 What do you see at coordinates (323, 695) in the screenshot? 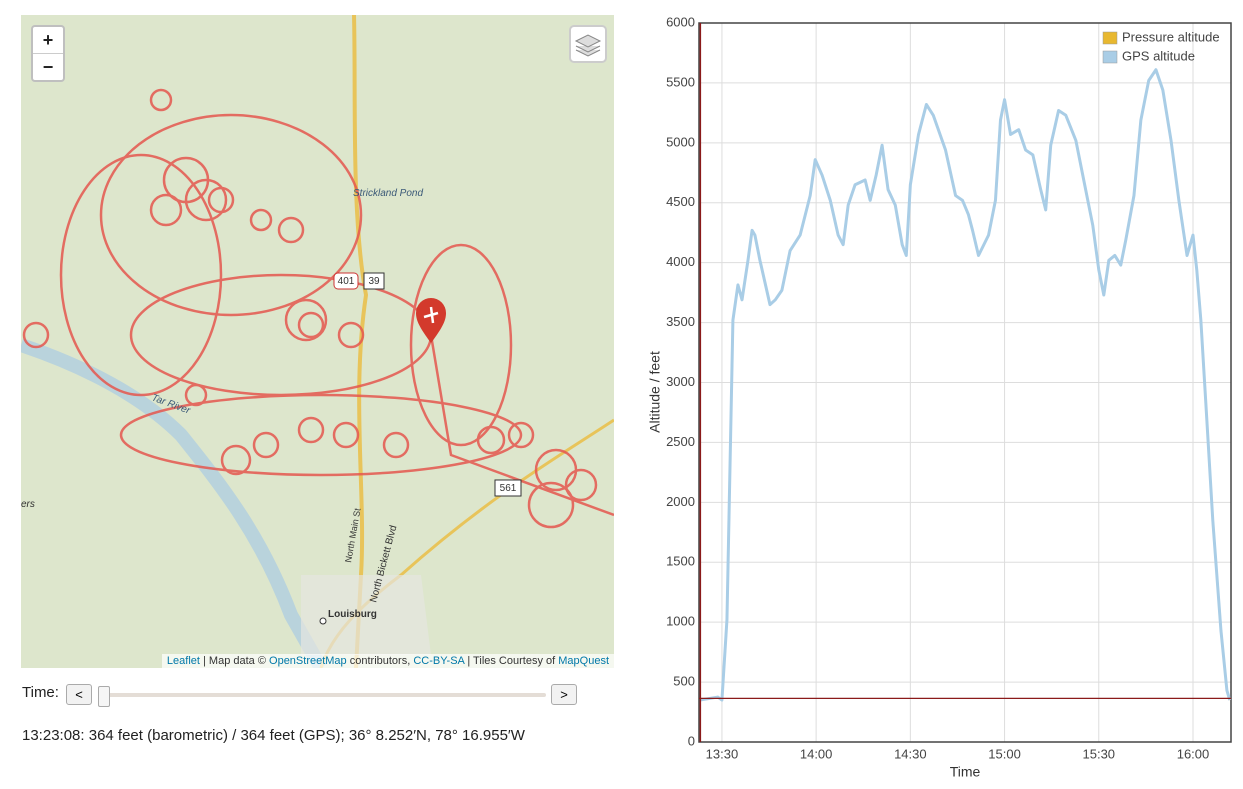
I see `time-slider` at bounding box center [323, 695].